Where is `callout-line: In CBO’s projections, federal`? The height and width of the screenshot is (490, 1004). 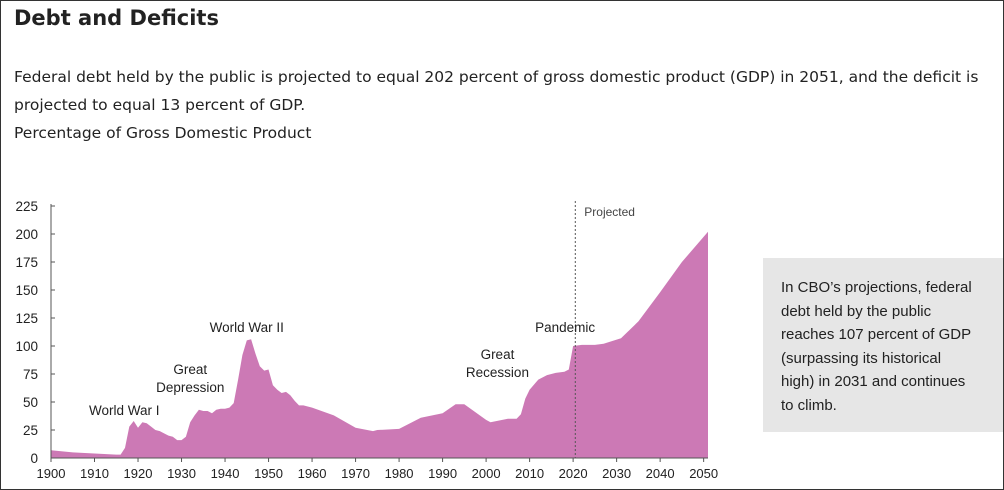 callout-line: In CBO’s projections, federal is located at coordinates (876, 287).